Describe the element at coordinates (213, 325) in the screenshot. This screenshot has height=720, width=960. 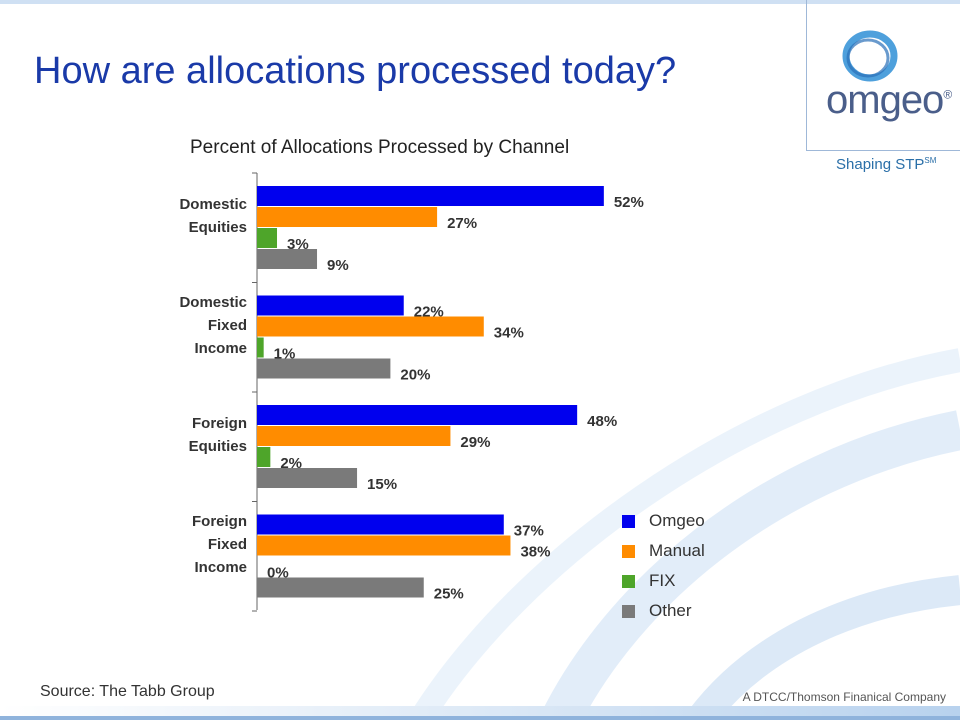
I see `category-label: Domestic Fixed Income` at that location.